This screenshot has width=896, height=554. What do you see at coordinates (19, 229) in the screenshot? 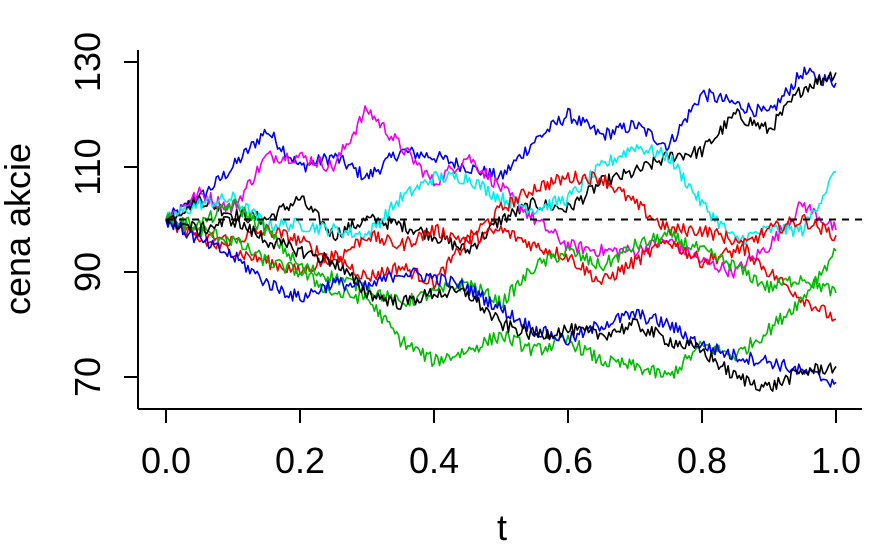
I see `y-axis-title: cena akcie` at bounding box center [19, 229].